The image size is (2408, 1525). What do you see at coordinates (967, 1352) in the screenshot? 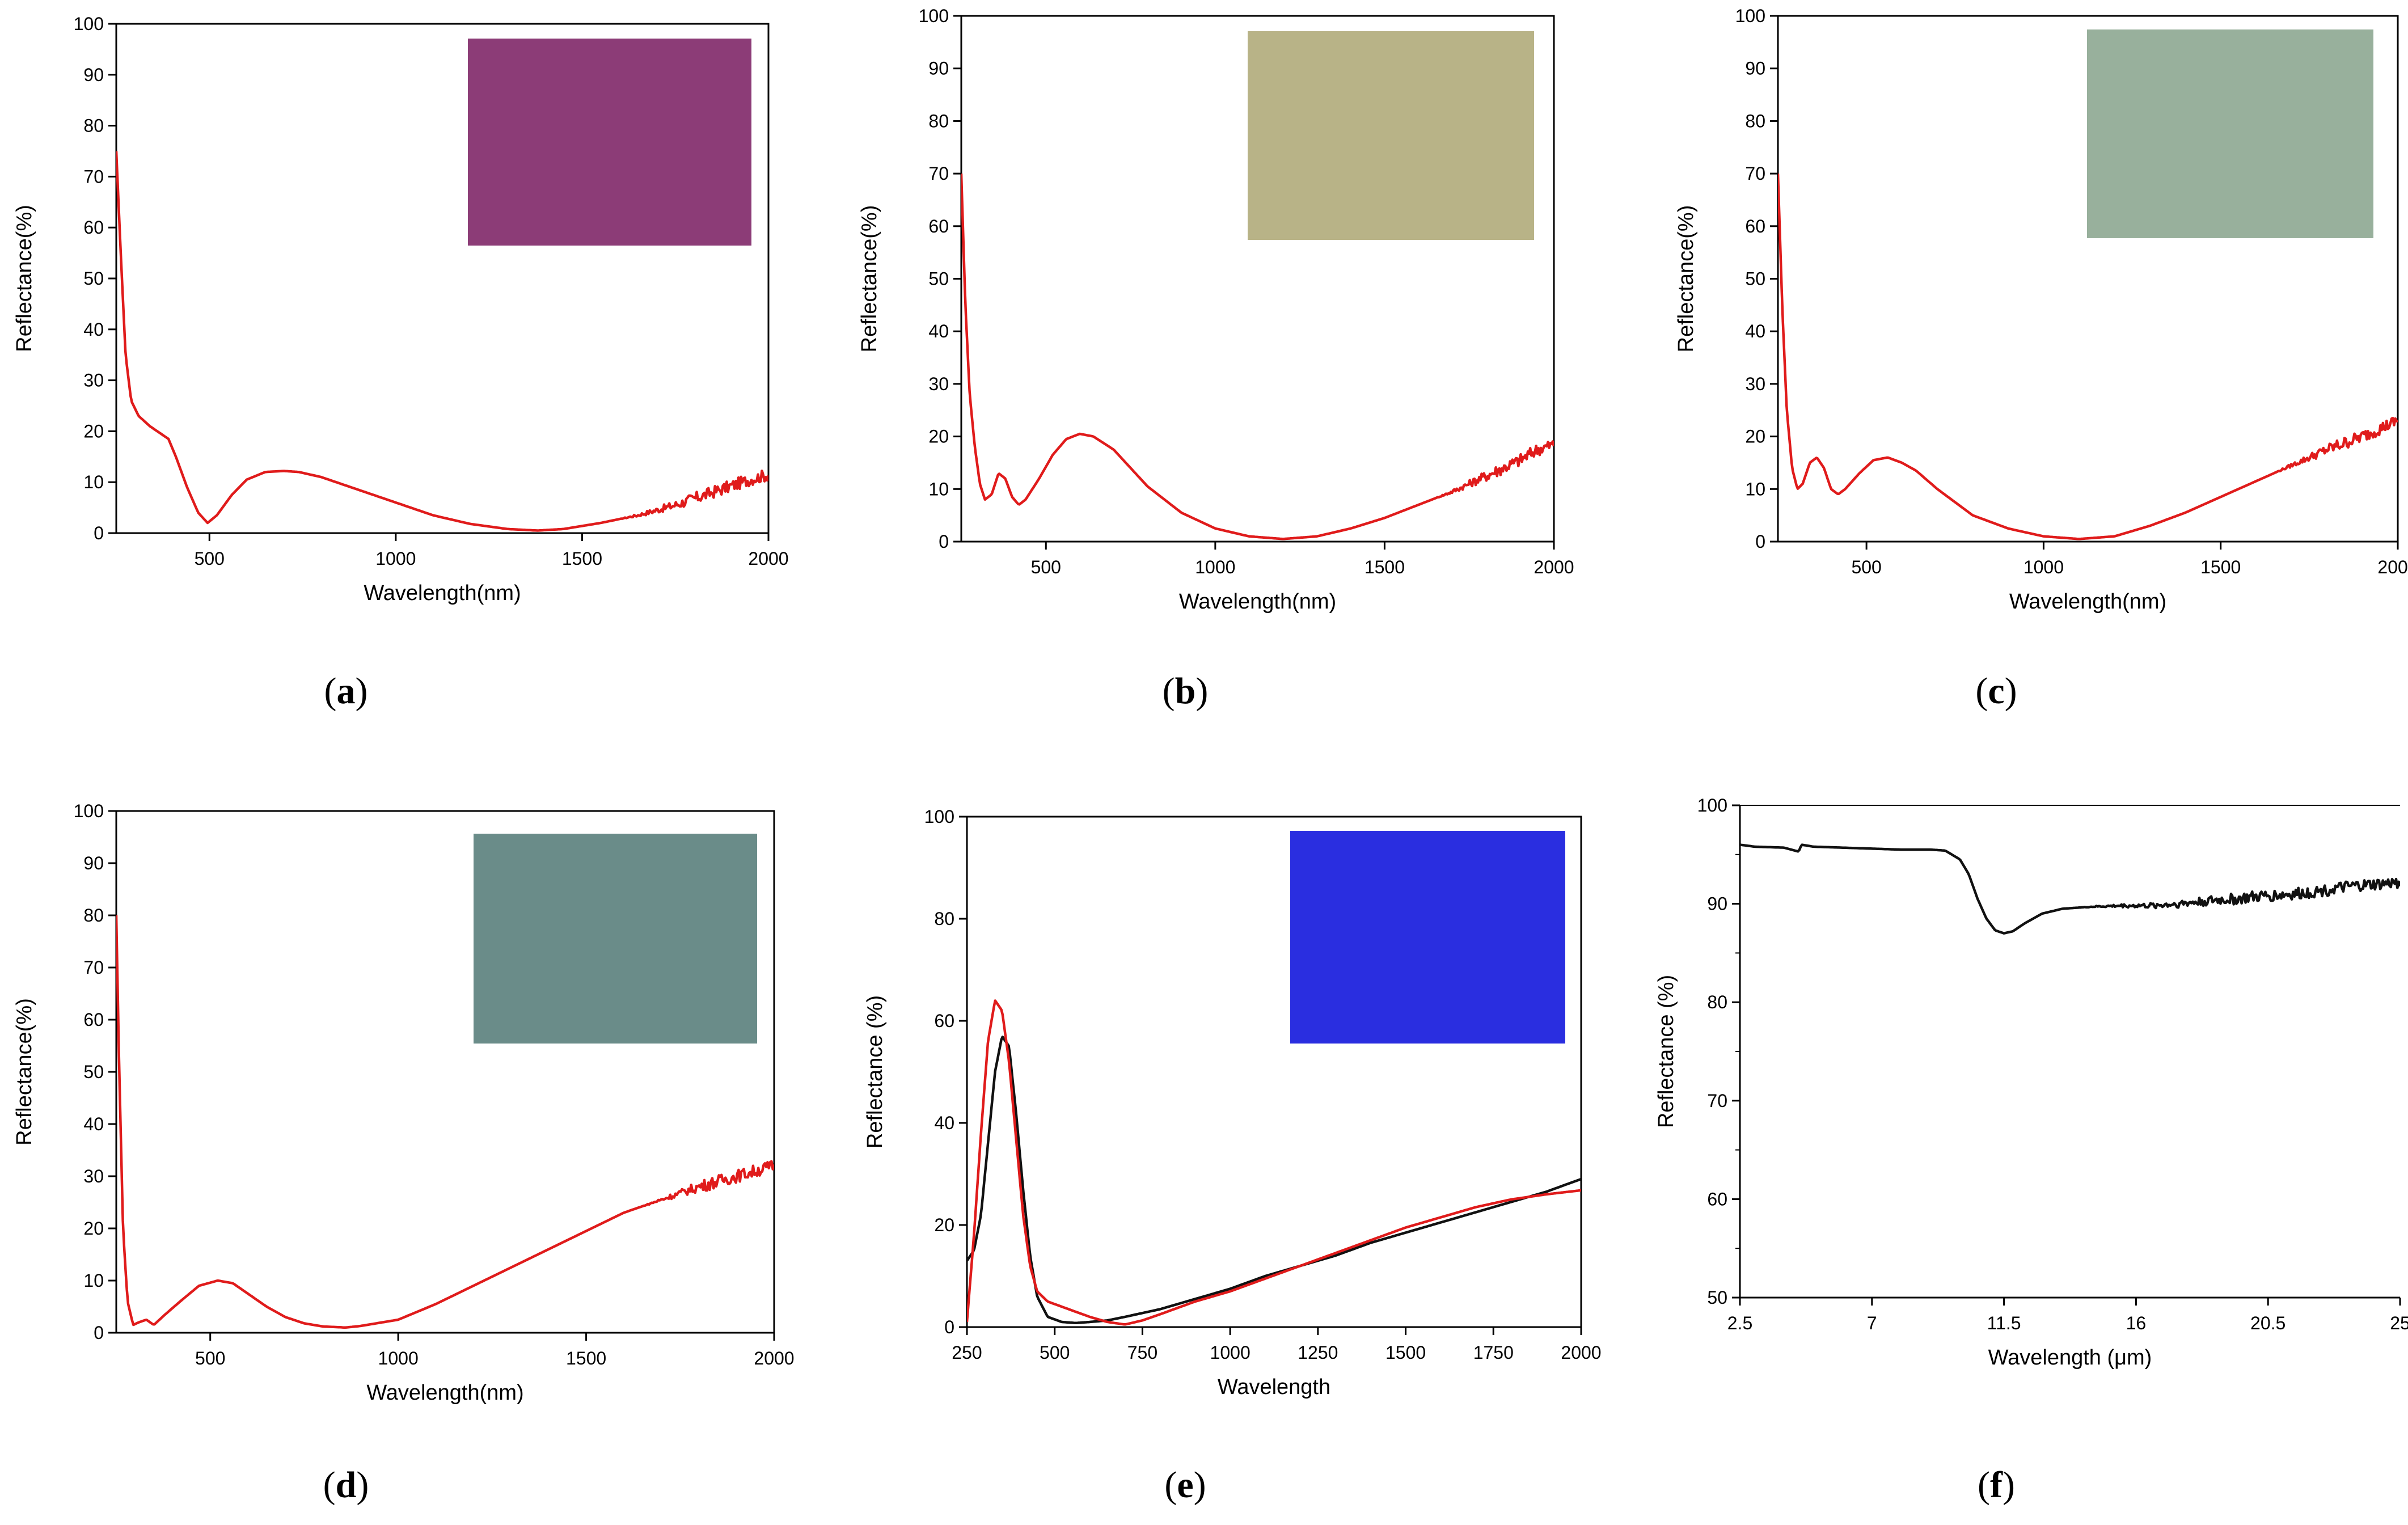
I see `x-tick-label: 250` at bounding box center [967, 1352].